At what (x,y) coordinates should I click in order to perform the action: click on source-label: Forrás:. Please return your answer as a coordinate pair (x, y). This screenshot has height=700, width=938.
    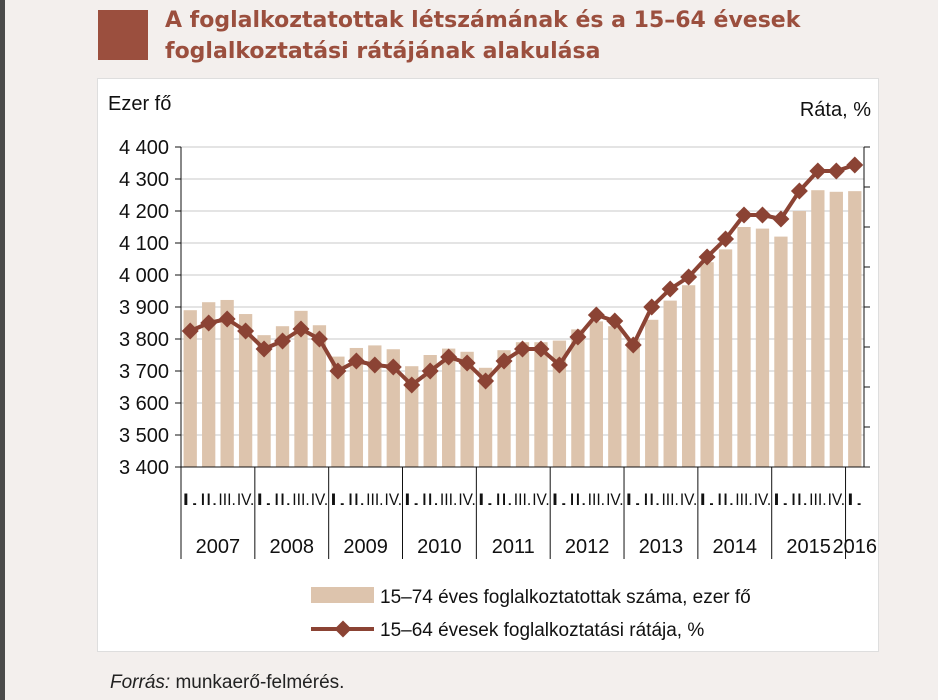
    Looking at the image, I should click on (140, 682).